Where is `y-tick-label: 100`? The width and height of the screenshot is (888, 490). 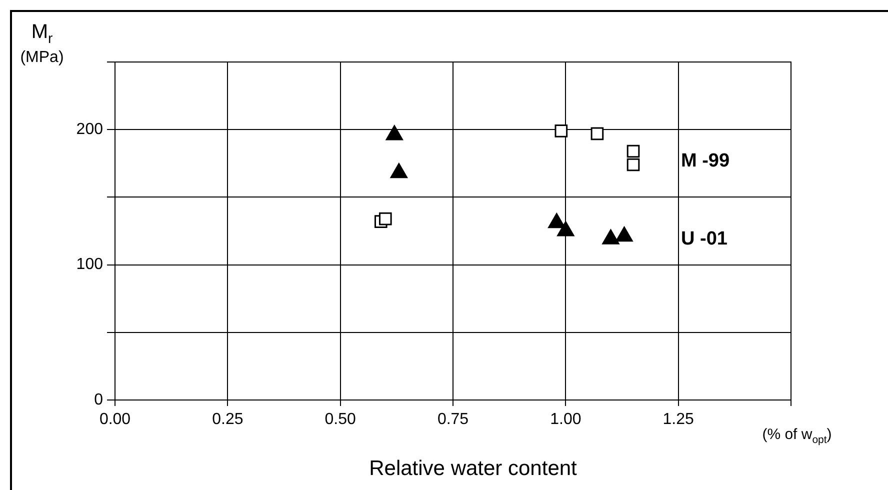
y-tick-label: 100 is located at coordinates (90, 265).